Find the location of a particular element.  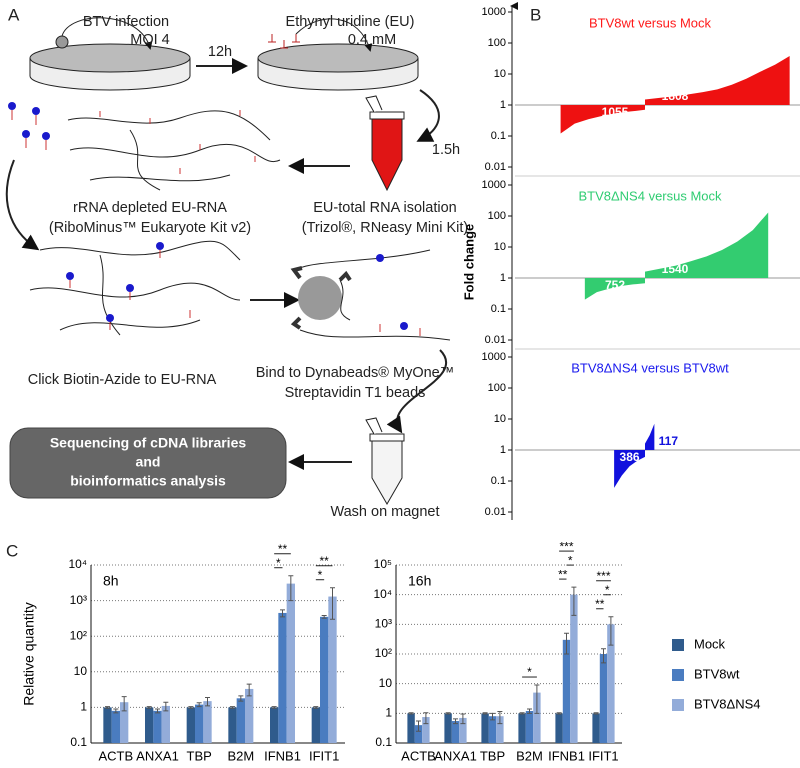

significance-label: *** is located at coordinates (603, 576).